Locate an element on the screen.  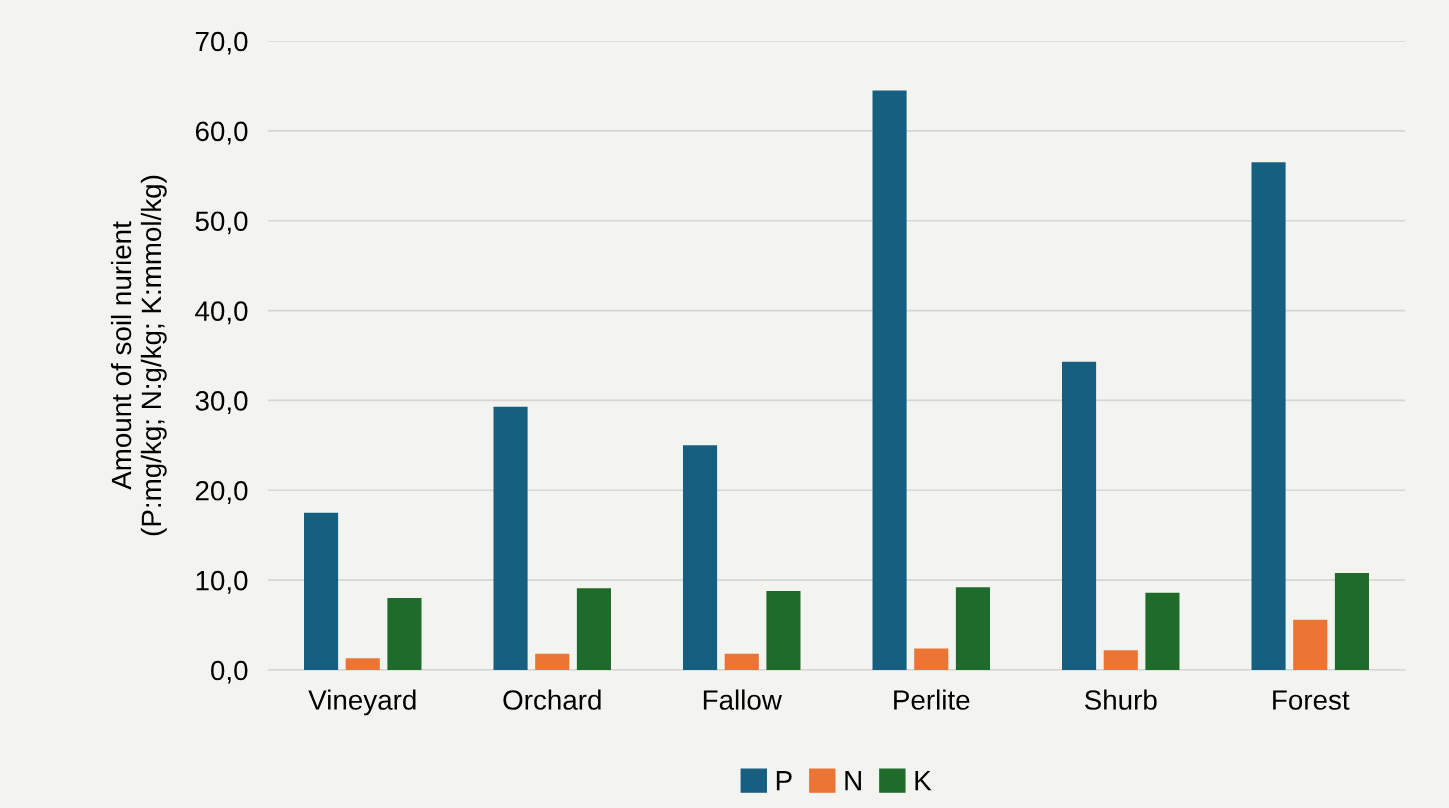
y-tick-label: 60,0 is located at coordinates (221, 133).